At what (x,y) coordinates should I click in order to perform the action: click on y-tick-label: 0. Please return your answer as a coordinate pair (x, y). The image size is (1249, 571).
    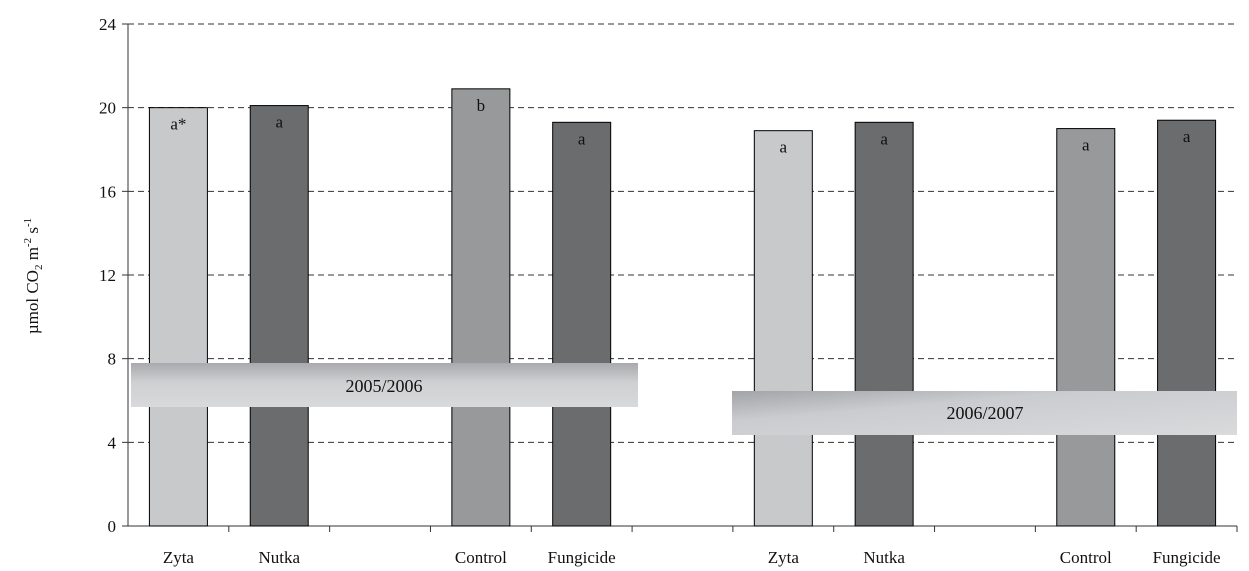
    Looking at the image, I should click on (112, 526).